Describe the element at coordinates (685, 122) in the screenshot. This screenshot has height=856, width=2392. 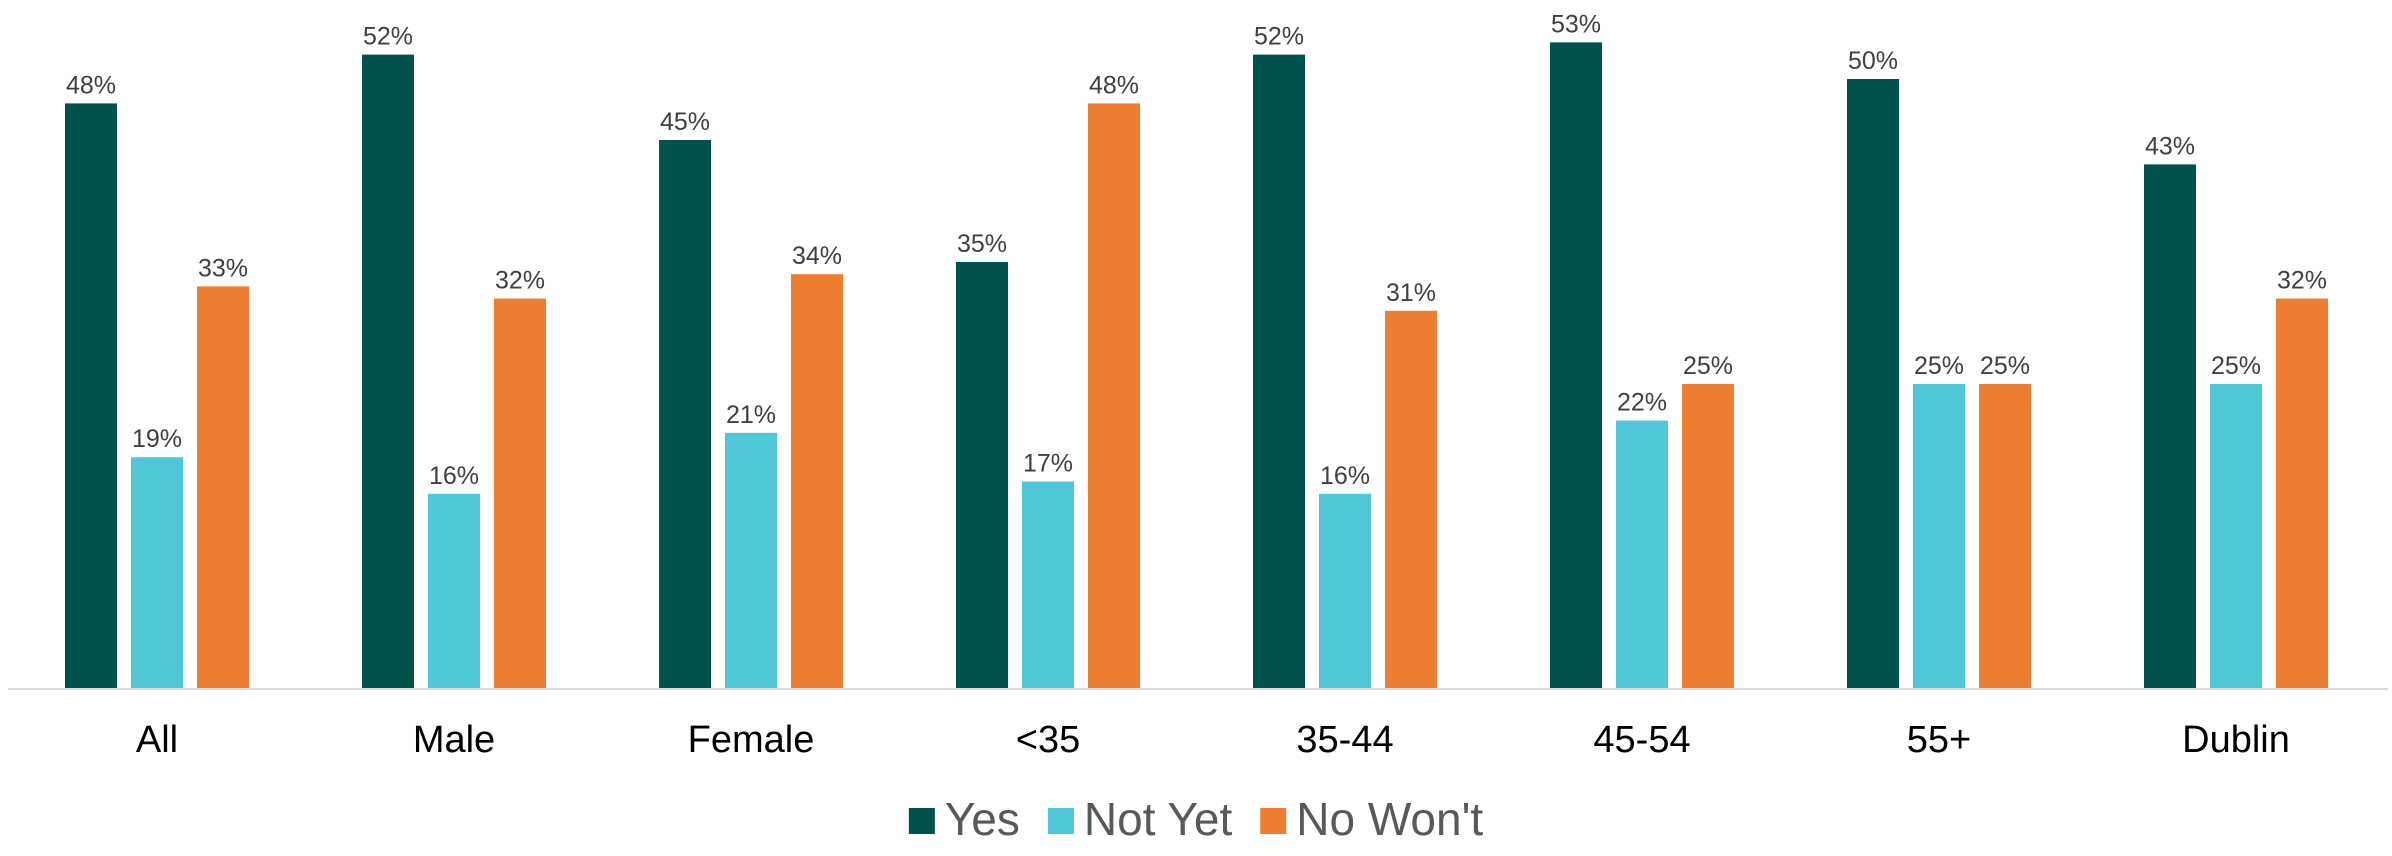
I see `data-label: 45%` at that location.